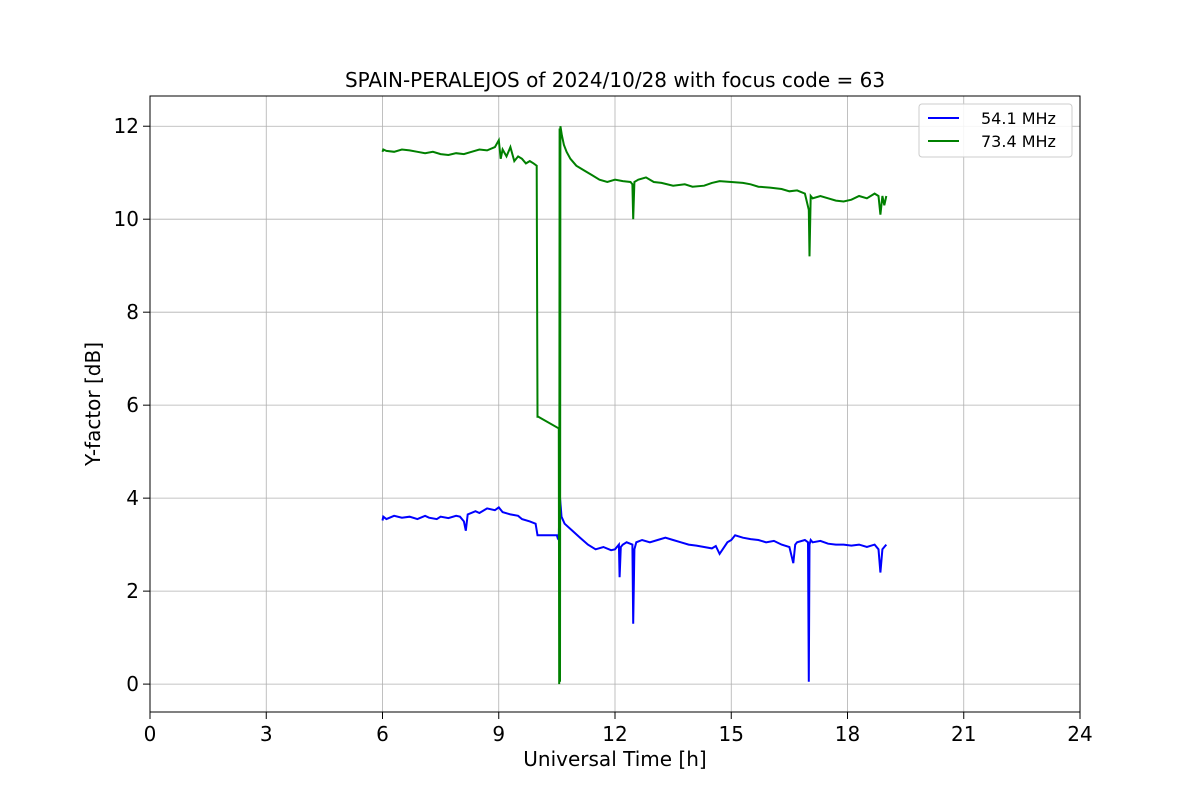 This screenshot has height=800, width=1200. What do you see at coordinates (93, 404) in the screenshot?
I see `y-axis-label: Y-factor [dB]` at bounding box center [93, 404].